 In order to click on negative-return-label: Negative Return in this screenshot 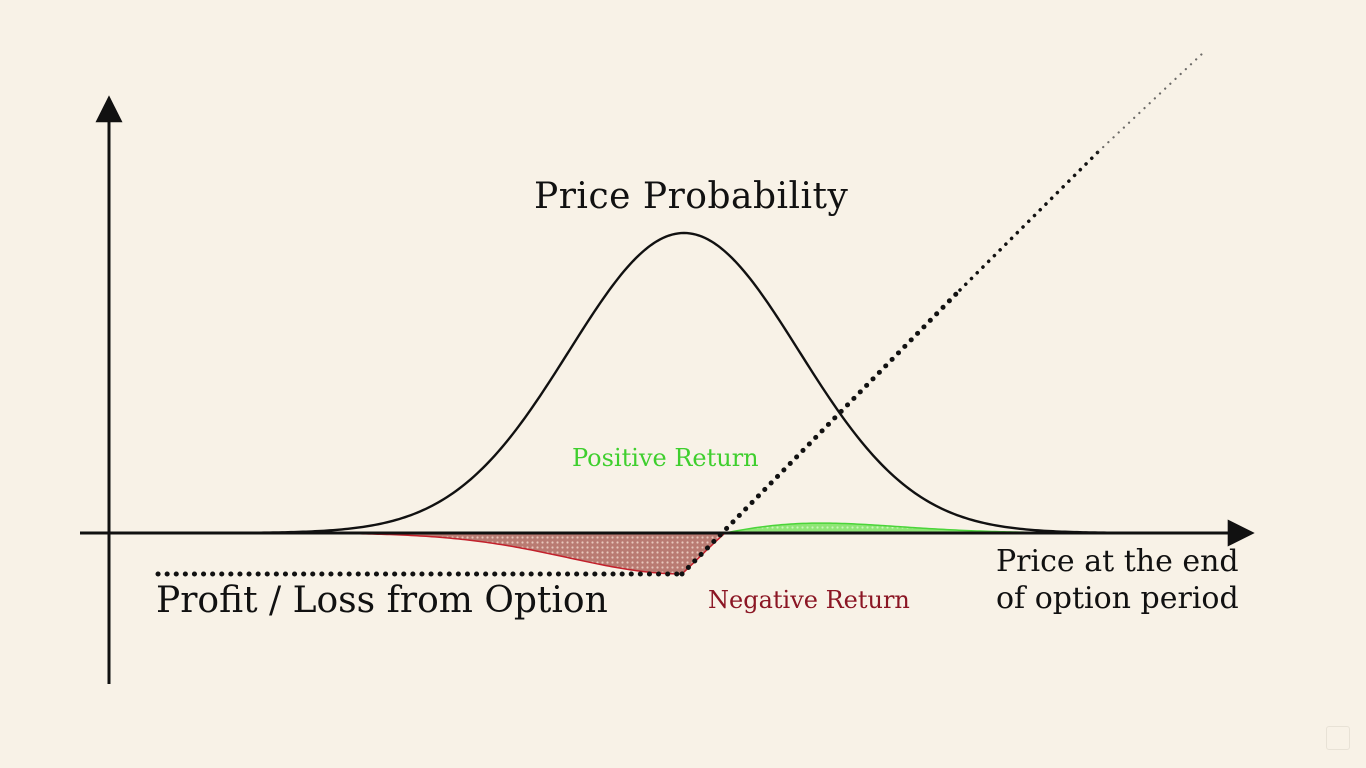, I will do `click(809, 600)`.